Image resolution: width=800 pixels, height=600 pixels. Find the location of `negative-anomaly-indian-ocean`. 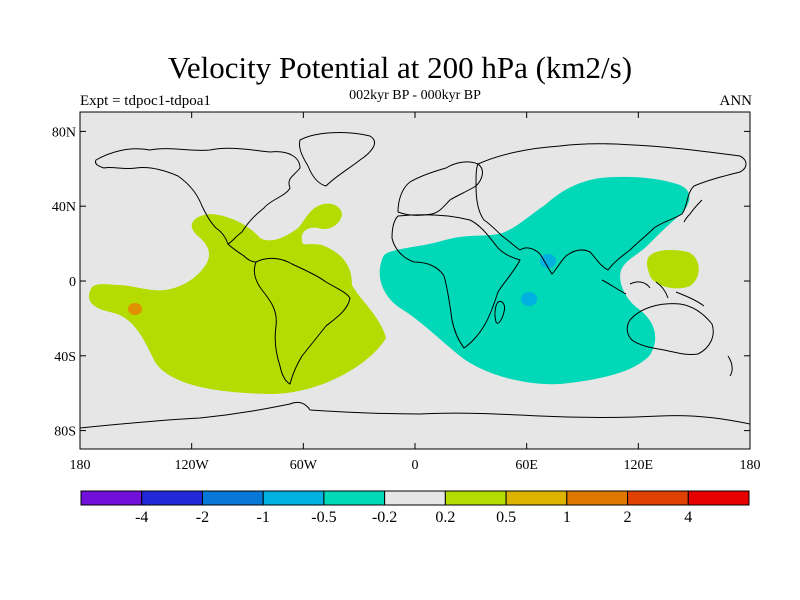

negative-anomaly-indian-ocean is located at coordinates (534, 280).